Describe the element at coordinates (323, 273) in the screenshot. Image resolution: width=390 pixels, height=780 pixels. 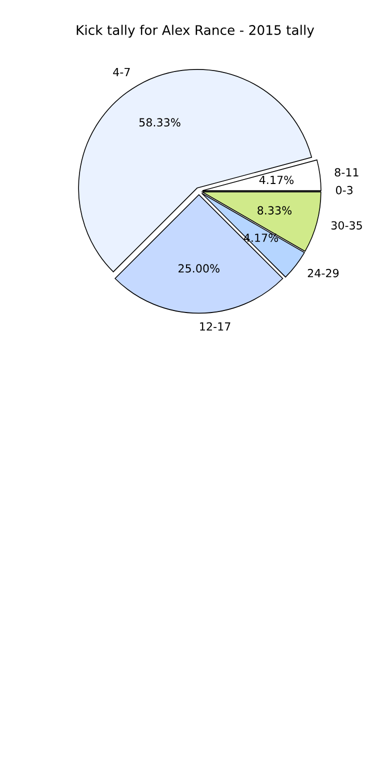
I see `slice-label: 24-29` at that location.